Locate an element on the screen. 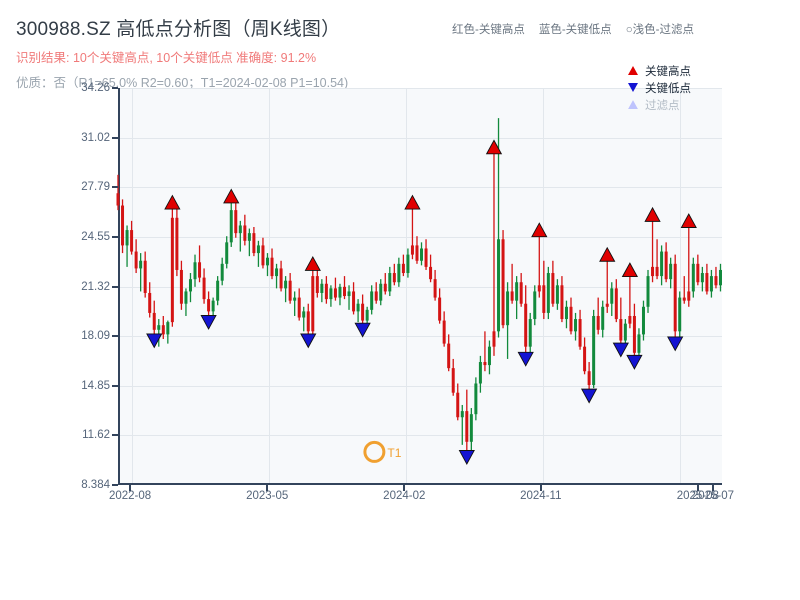 The width and height of the screenshot is (800, 600). recognition-result-text: 识别结果: 10个关键高点, 10个关键低点 准确度: 91.2% is located at coordinates (166, 58).